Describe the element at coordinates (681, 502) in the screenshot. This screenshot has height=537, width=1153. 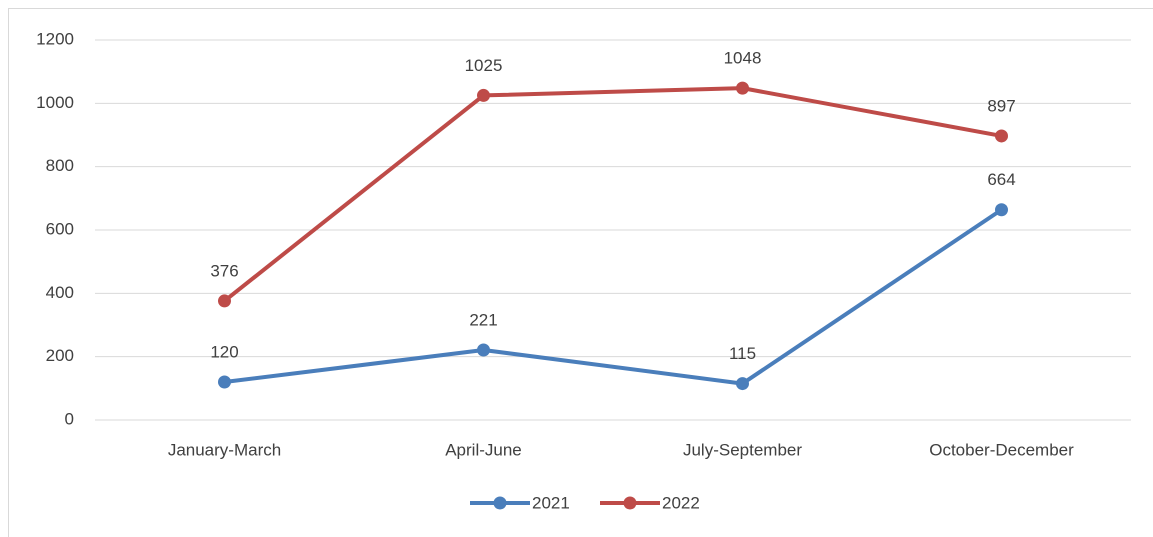
I see `legend-label: 2022` at that location.